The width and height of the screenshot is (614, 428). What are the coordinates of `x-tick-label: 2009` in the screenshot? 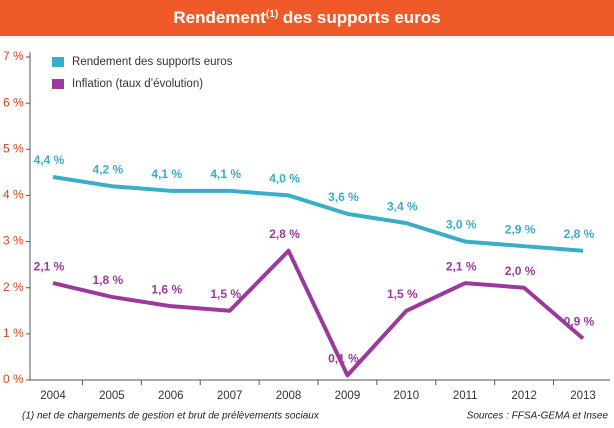 It's located at (348, 396).